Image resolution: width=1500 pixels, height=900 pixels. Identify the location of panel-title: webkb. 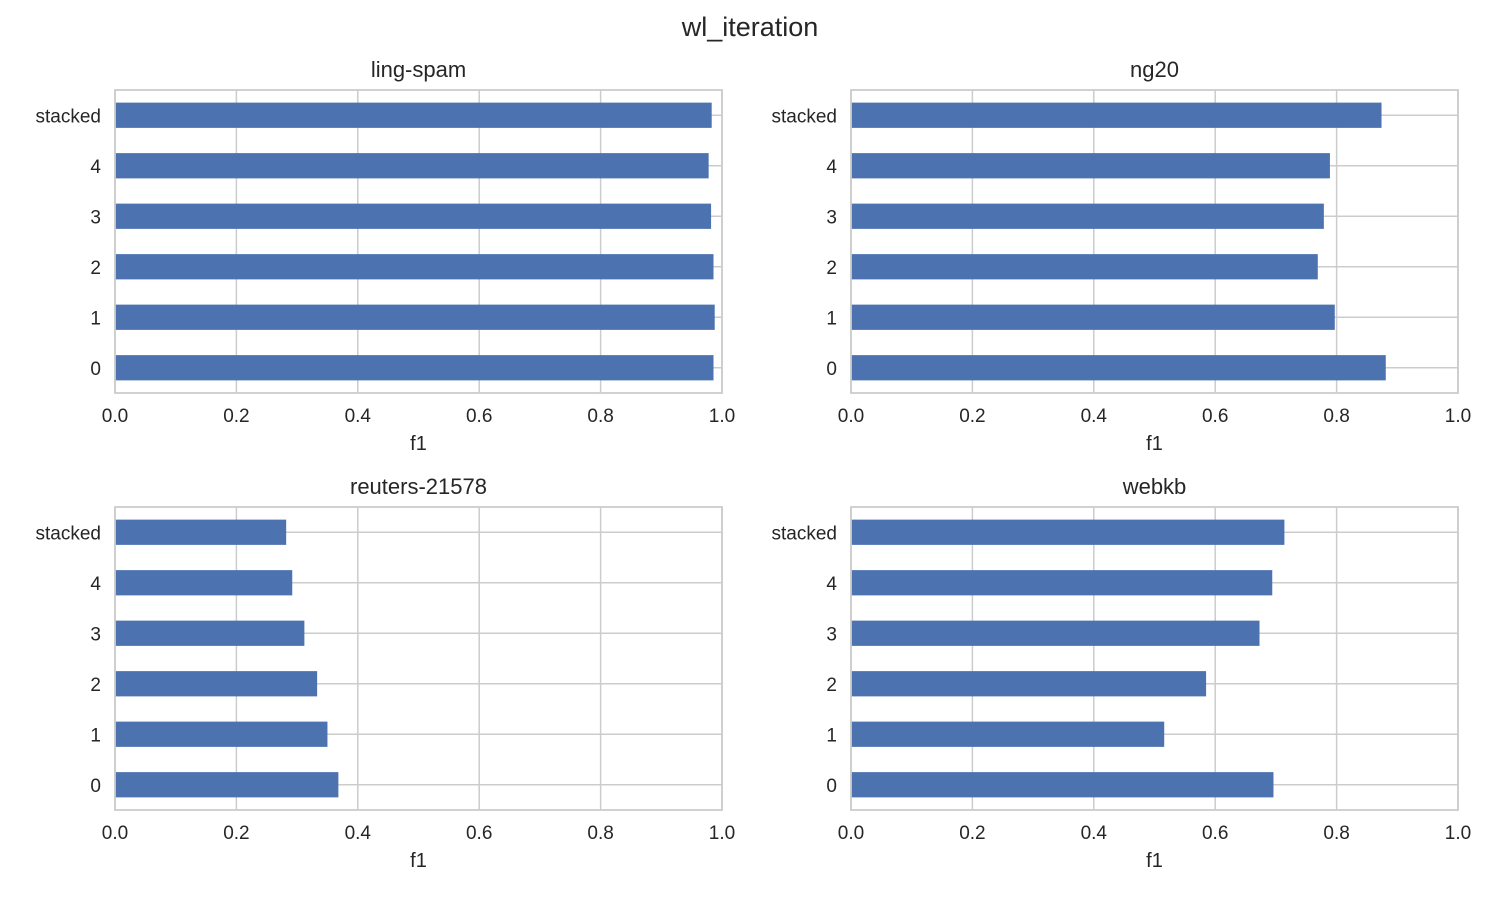
(1154, 486).